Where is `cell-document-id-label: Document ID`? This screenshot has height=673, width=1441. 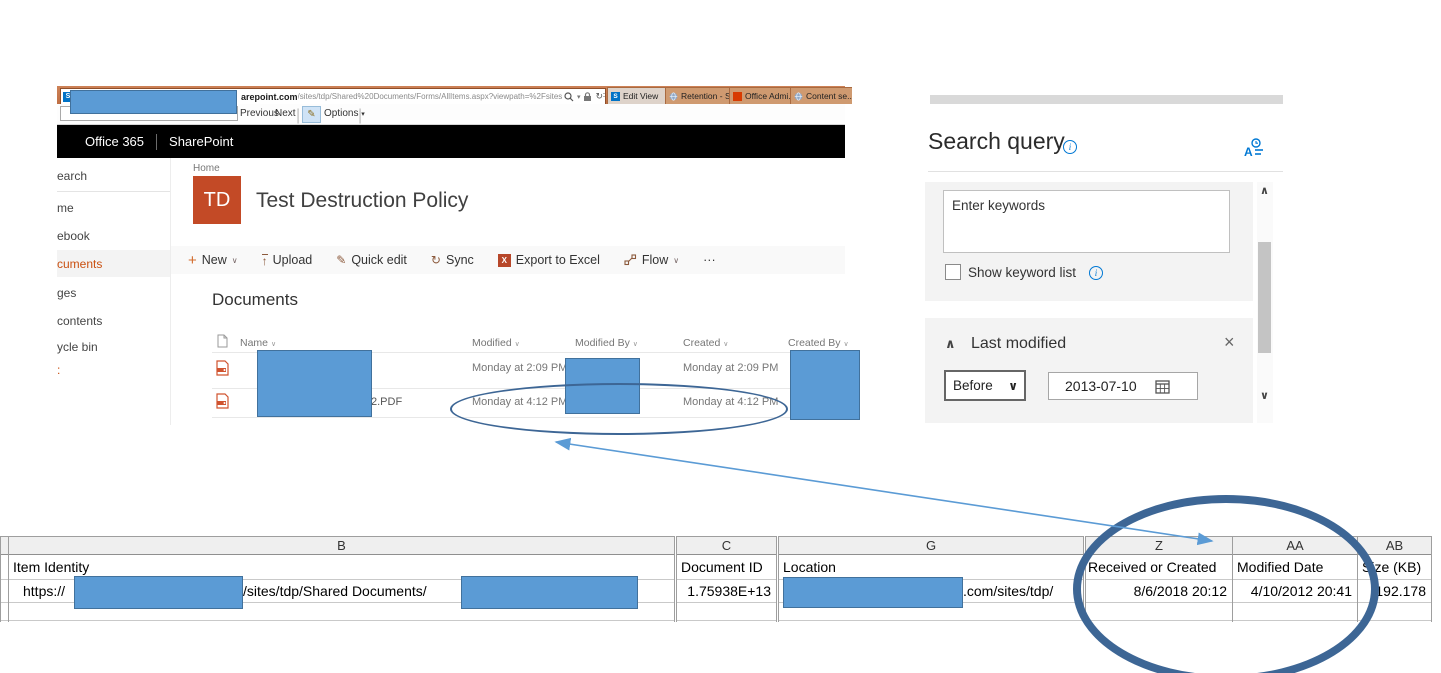
cell-document-id-label: Document ID is located at coordinates (726, 567).